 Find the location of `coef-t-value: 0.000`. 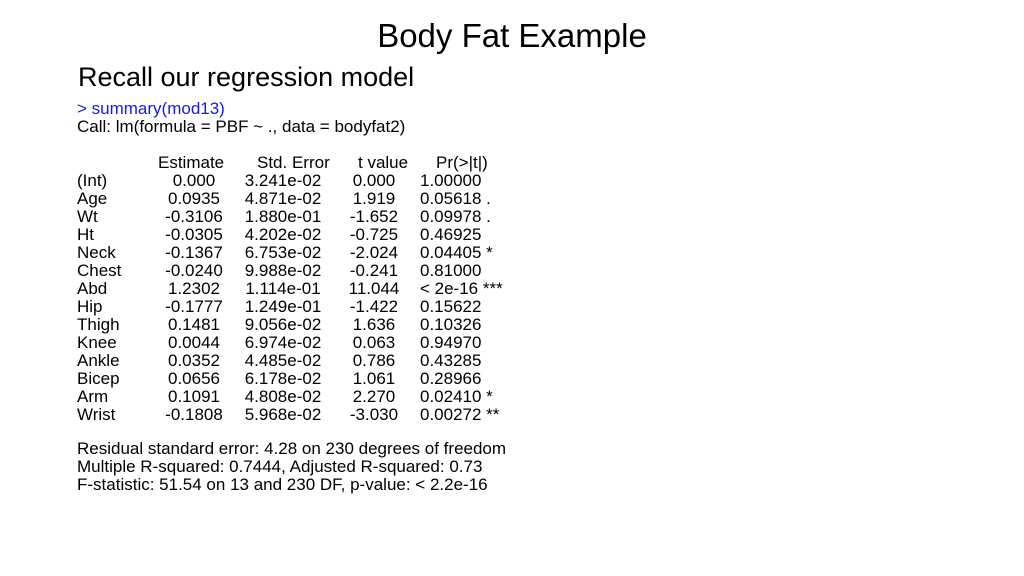

coef-t-value: 0.000 is located at coordinates (374, 180).